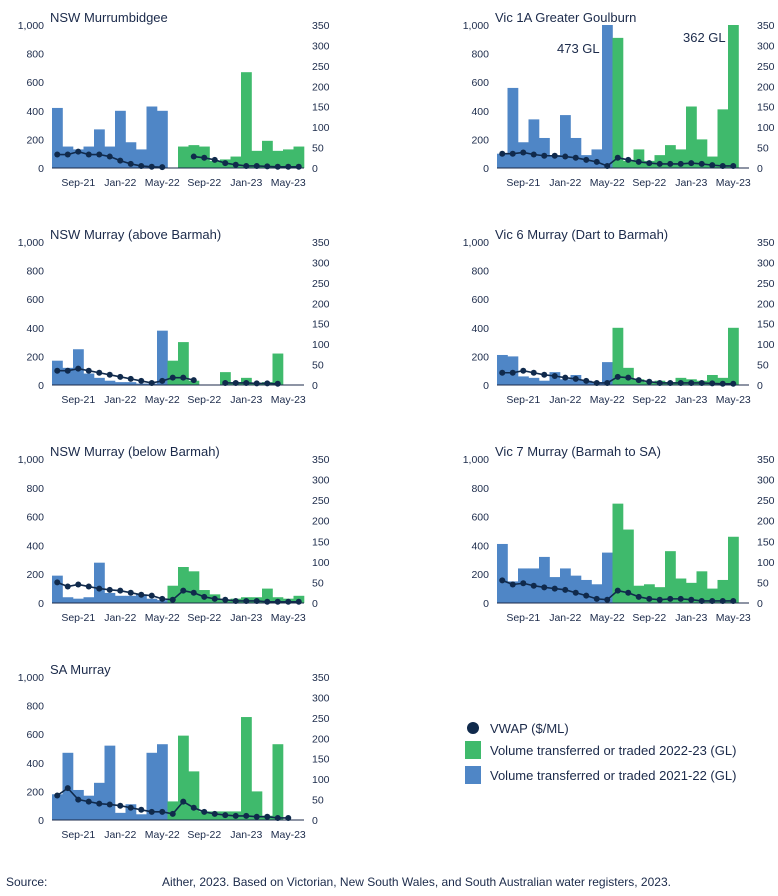 This screenshot has width=778, height=896. I want to click on x-tick-label: May-22, so click(162, 618).